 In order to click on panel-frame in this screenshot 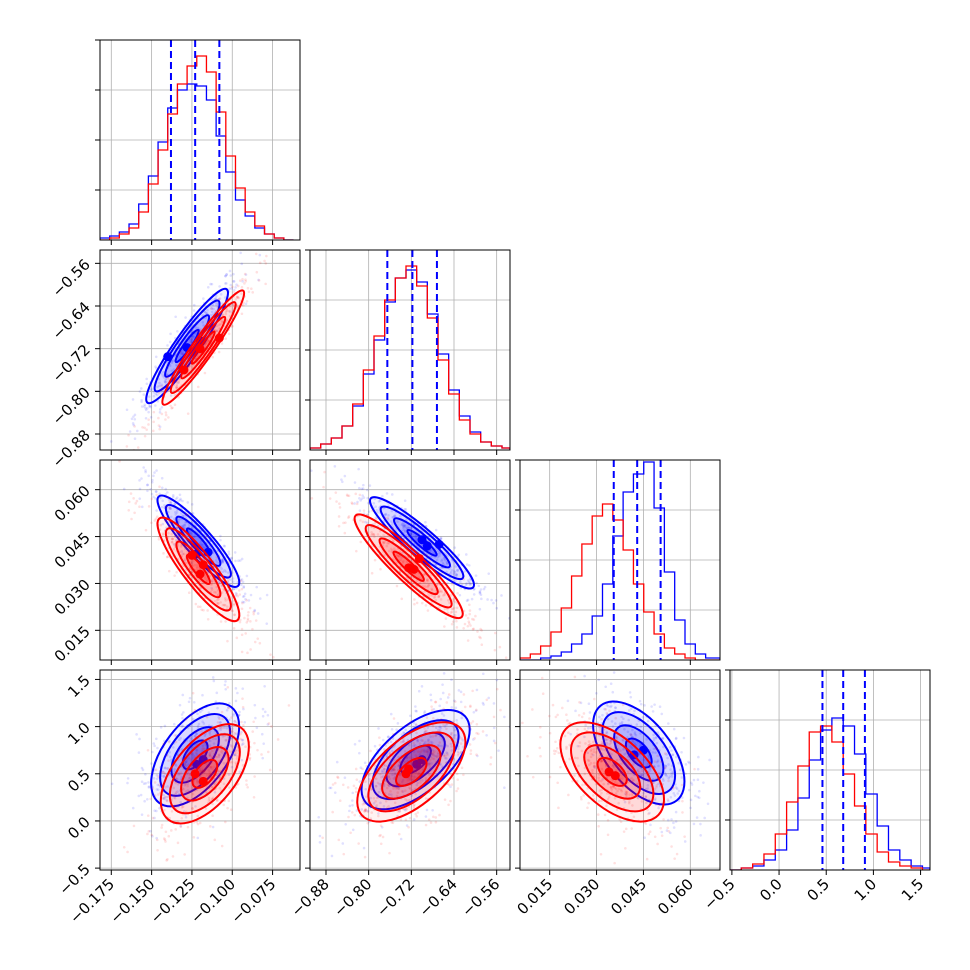, I will do `click(200, 140)`.